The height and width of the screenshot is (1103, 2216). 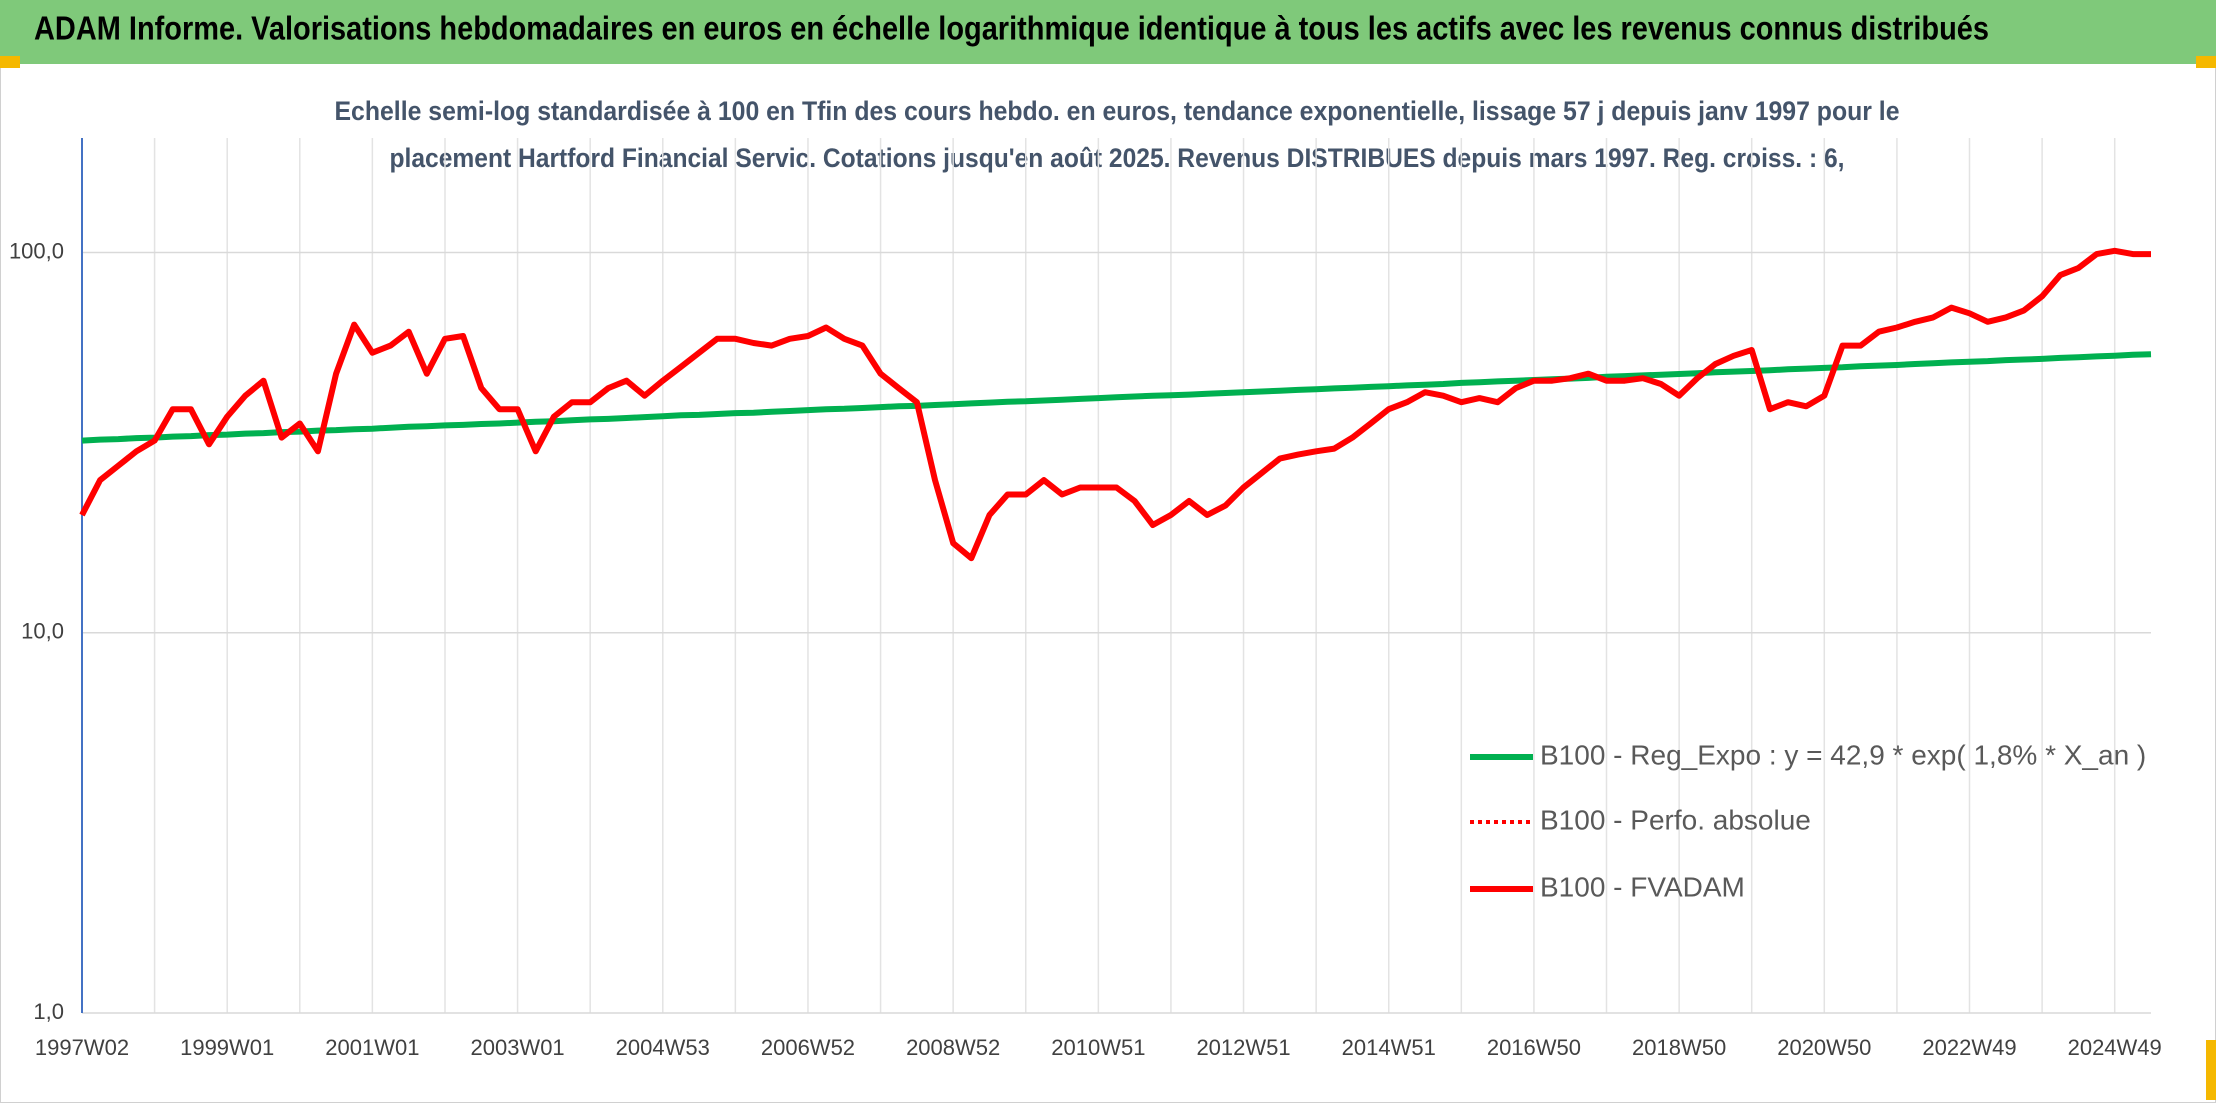 I want to click on x-tick-label: 2008W52, so click(x=953, y=1047).